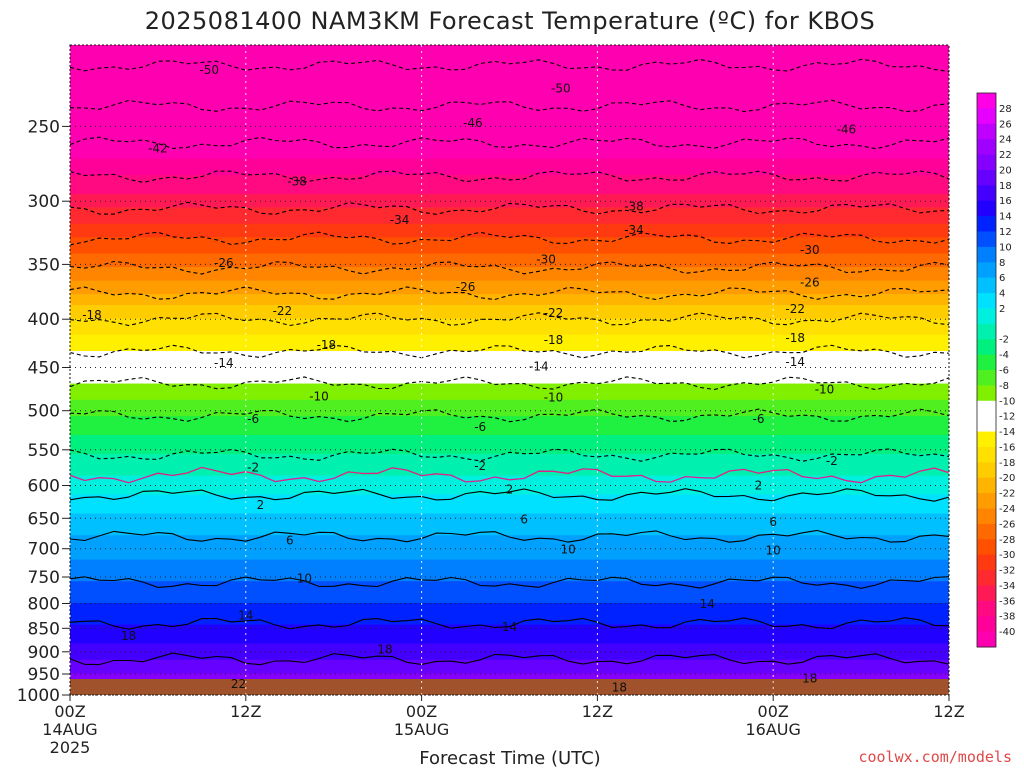 This screenshot has width=1024, height=768. What do you see at coordinates (561, 89) in the screenshot?
I see `contour-label-text: -50` at bounding box center [561, 89].